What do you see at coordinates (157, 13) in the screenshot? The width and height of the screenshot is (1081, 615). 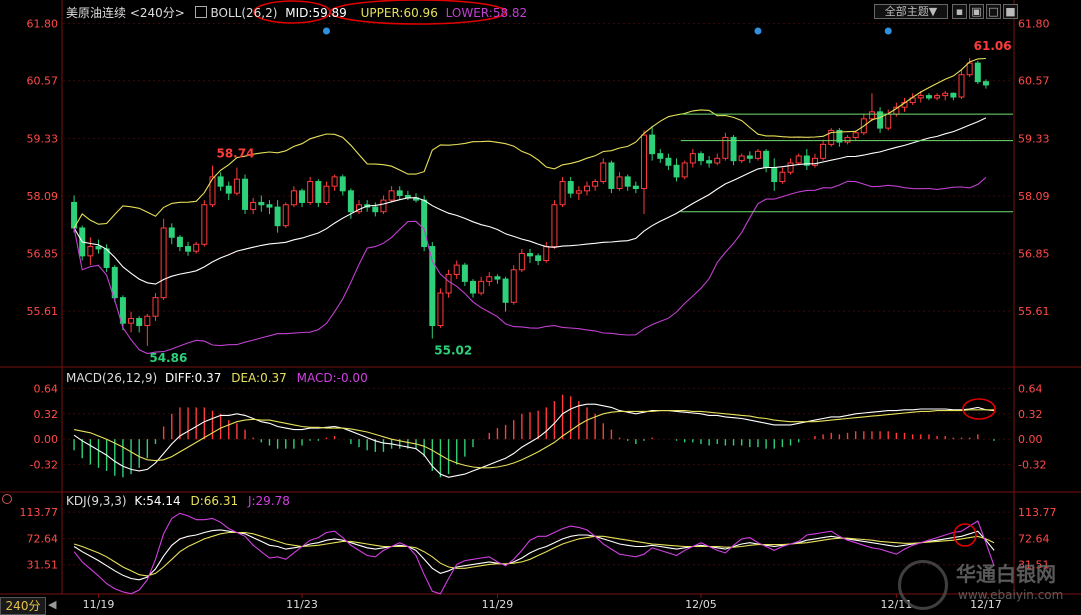 I see `period-label: <240分>` at bounding box center [157, 13].